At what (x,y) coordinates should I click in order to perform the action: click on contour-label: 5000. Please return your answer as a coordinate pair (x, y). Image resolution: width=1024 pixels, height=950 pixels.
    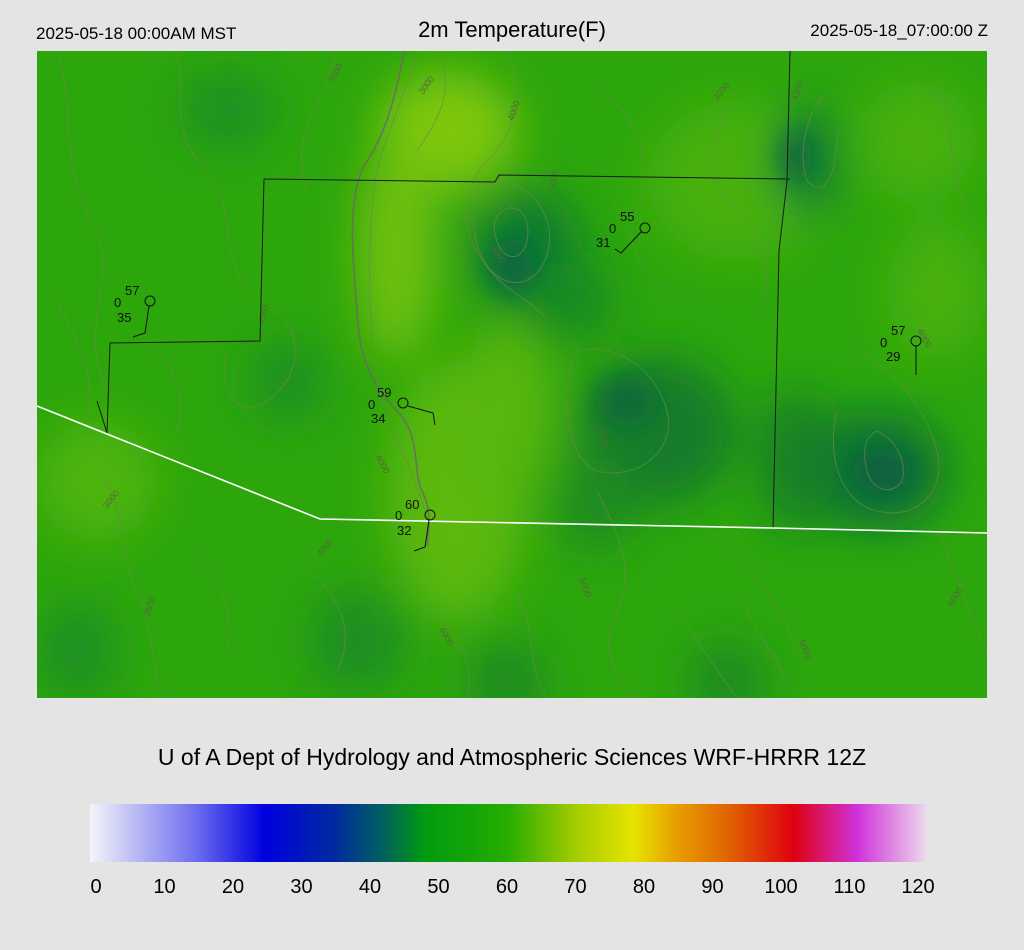
    Looking at the image, I should click on (603, 436).